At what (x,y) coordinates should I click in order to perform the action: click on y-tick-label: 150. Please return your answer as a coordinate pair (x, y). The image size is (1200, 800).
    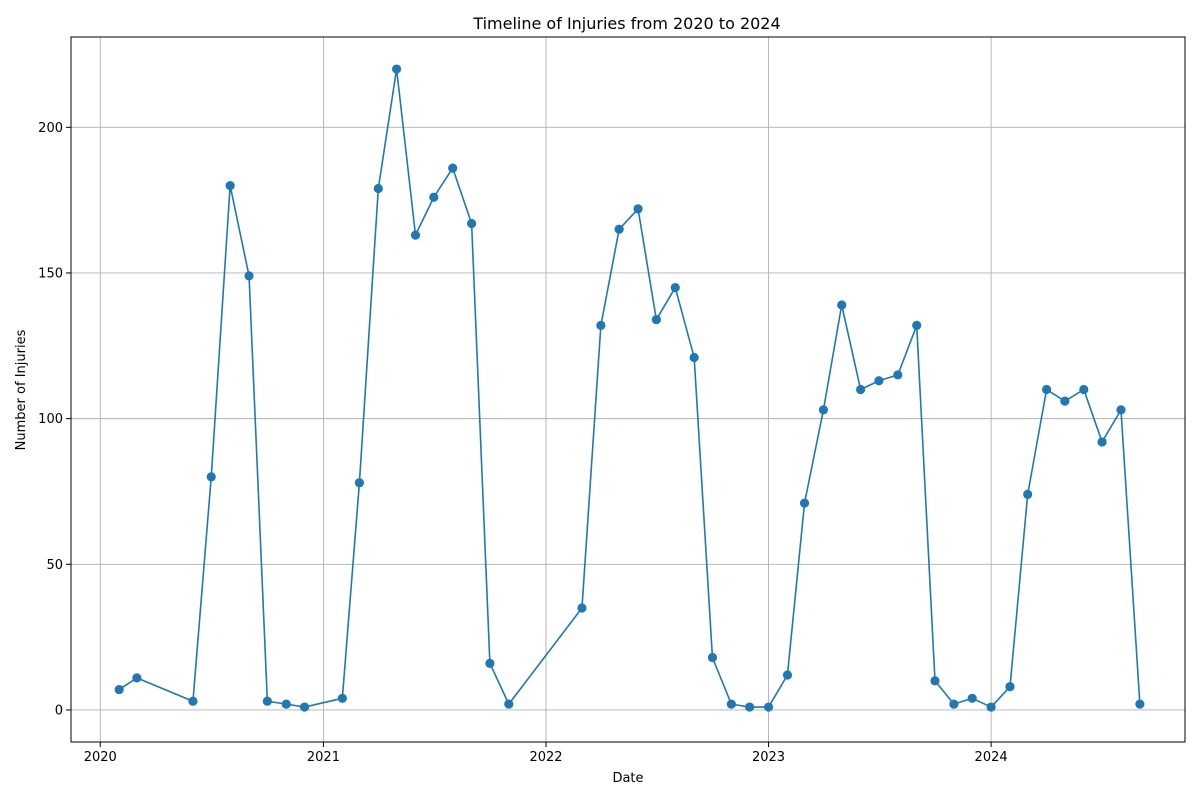
    Looking at the image, I should click on (50, 273).